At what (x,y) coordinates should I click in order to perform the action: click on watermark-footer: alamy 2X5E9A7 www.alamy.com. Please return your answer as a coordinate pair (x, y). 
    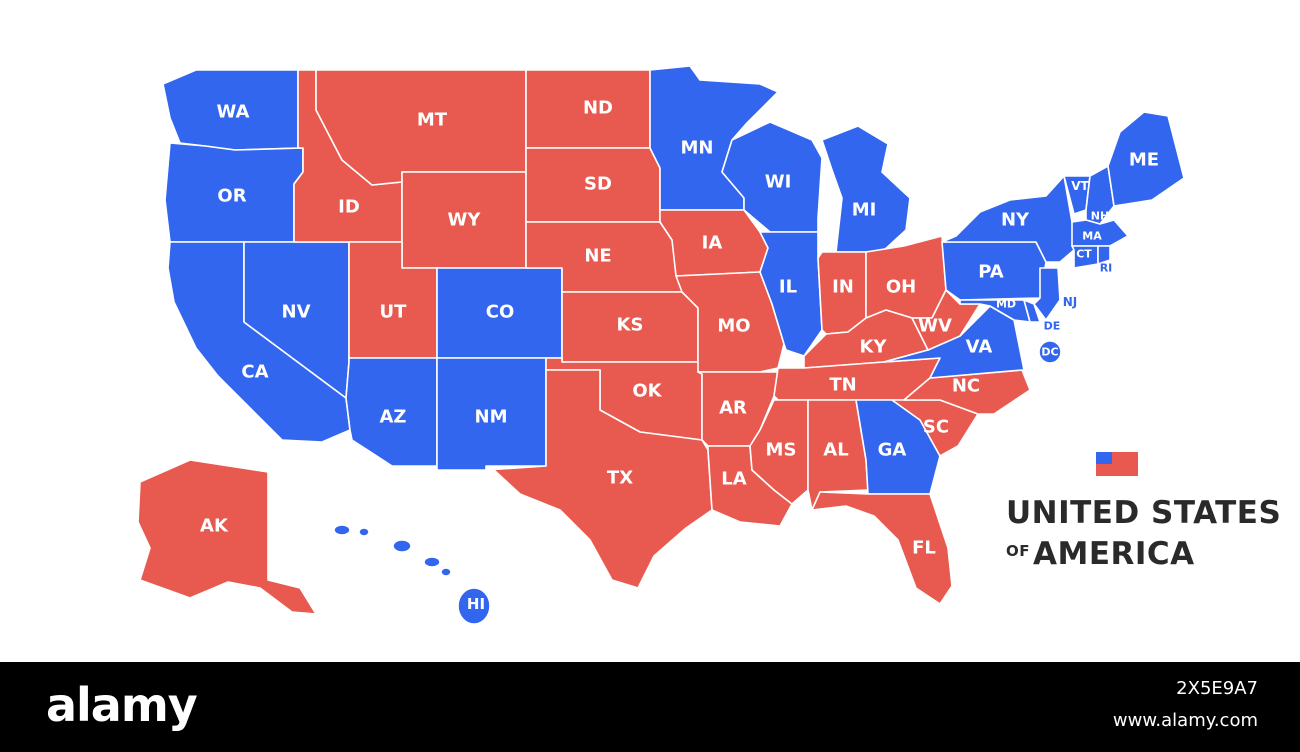
    Looking at the image, I should click on (650, 707).